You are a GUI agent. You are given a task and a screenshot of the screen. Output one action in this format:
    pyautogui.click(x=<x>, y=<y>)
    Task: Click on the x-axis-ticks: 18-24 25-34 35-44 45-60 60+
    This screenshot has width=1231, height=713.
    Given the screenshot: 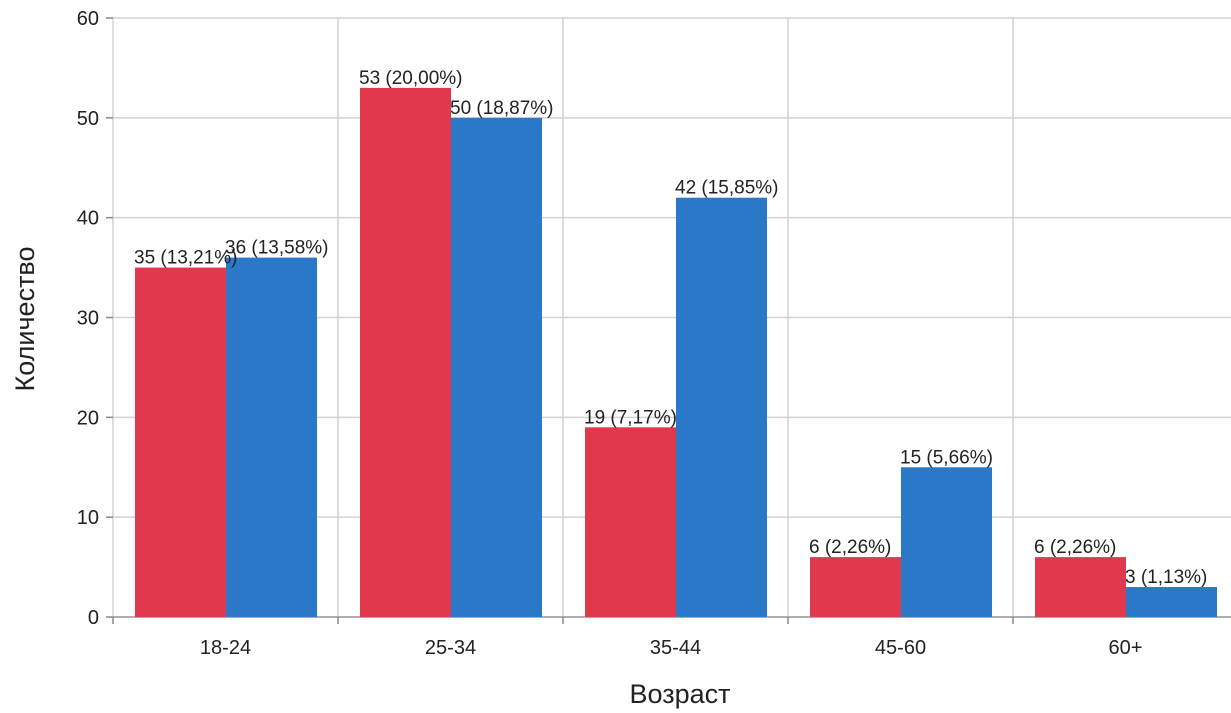 What is the action you would take?
    pyautogui.click(x=627, y=638)
    